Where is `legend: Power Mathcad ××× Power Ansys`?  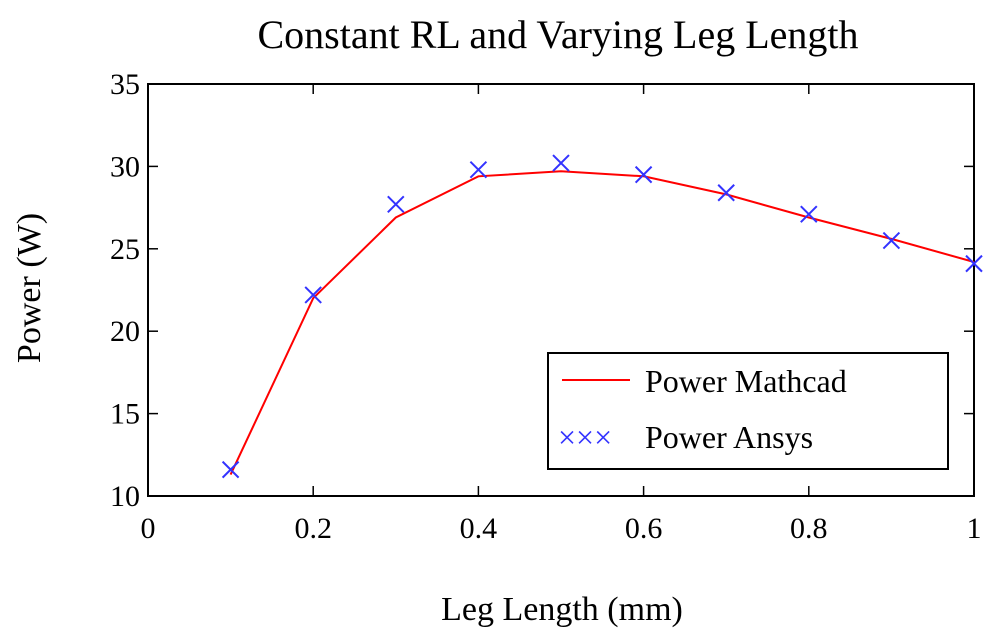
legend: Power Mathcad ××× Power Ansys is located at coordinates (748, 411).